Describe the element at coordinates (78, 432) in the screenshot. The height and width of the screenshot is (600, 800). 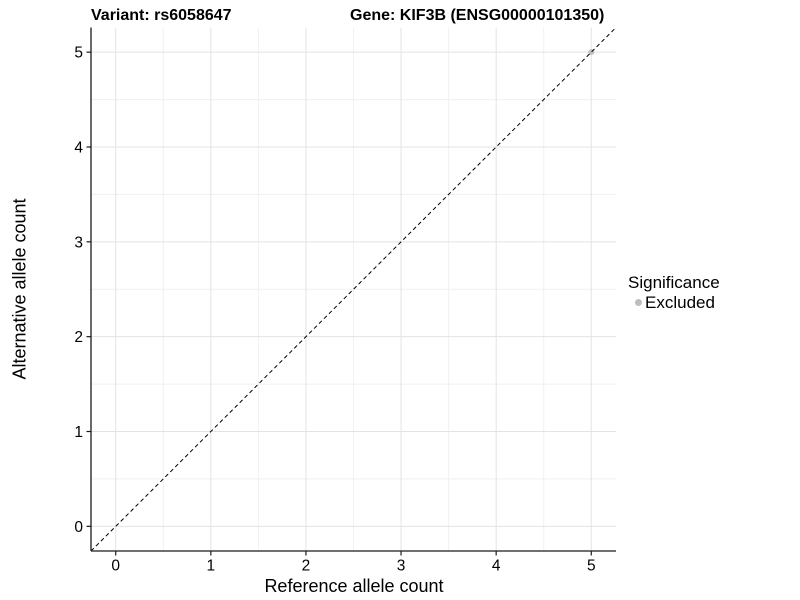
I see `y-tick-label: 1` at that location.